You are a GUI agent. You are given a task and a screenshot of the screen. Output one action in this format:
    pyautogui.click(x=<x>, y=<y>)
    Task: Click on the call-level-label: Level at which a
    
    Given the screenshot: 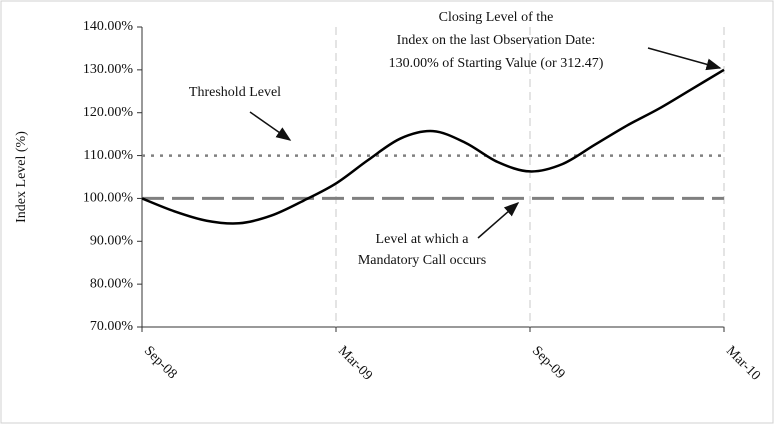 What is the action you would take?
    pyautogui.click(x=423, y=239)
    